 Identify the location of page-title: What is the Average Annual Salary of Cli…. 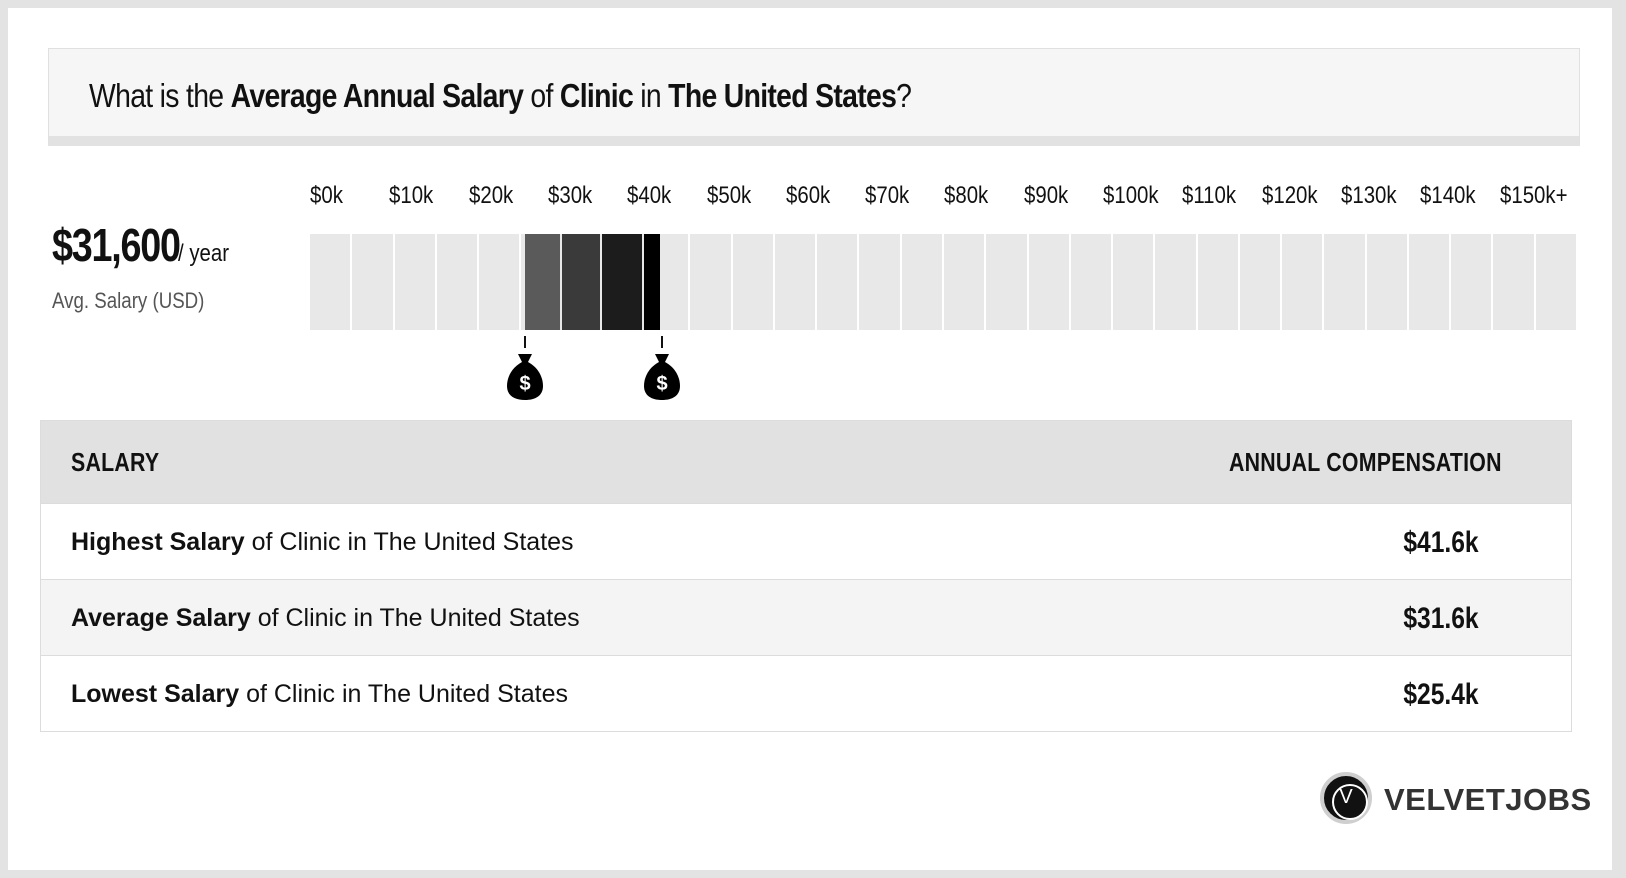
(500, 95).